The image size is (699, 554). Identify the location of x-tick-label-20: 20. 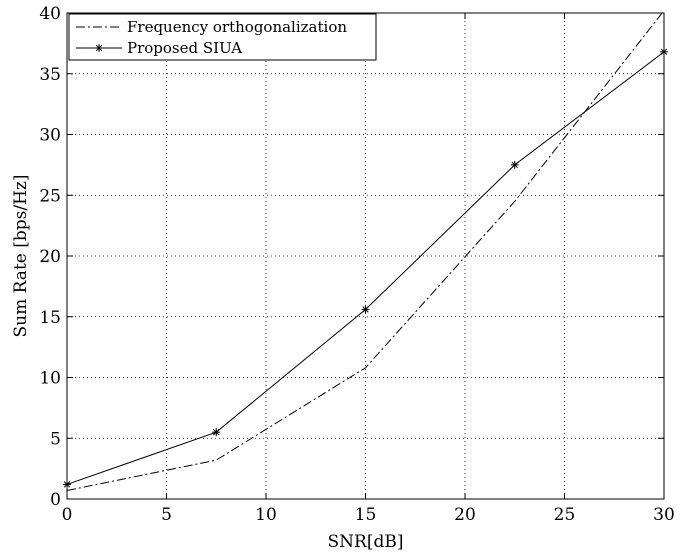
(465, 515).